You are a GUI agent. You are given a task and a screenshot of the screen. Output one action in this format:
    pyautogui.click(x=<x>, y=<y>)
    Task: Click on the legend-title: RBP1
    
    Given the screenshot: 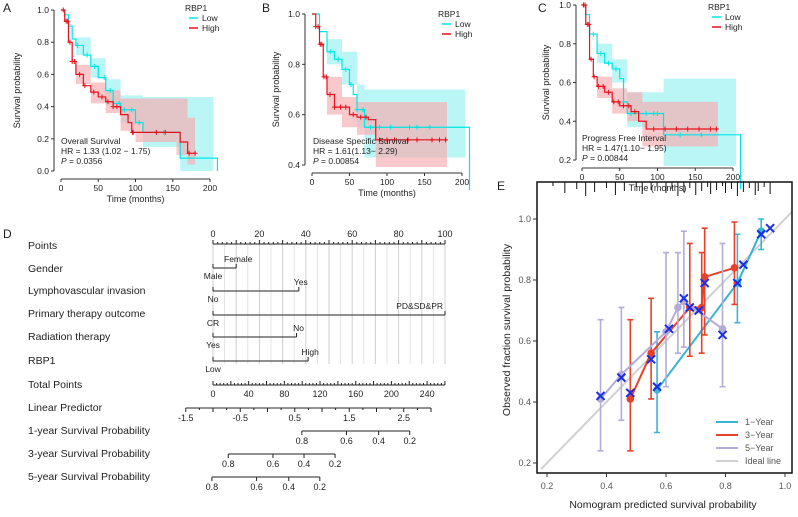 What is the action you would take?
    pyautogui.click(x=196, y=8)
    